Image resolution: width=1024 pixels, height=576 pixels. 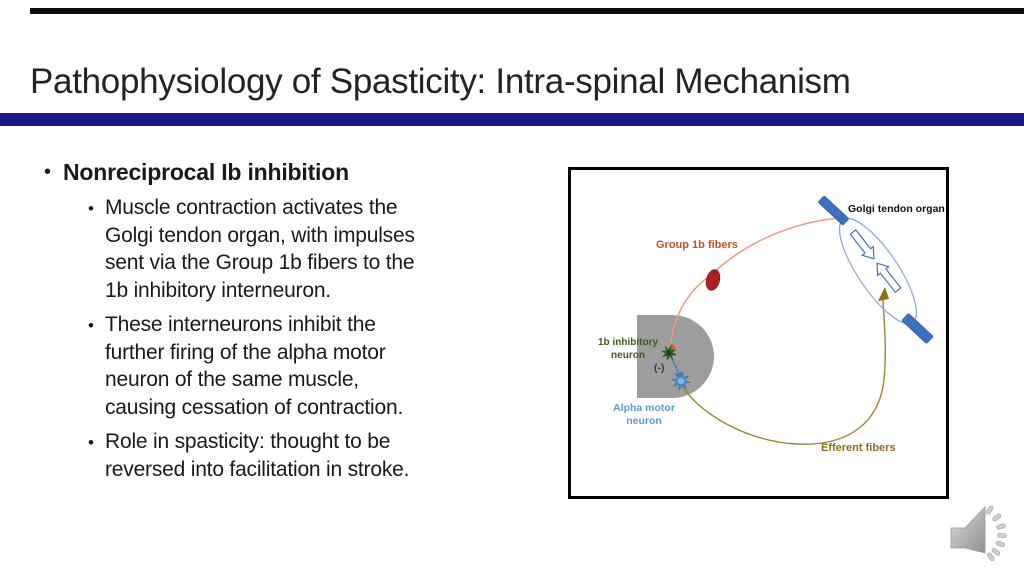 I want to click on tendon-rod-top, so click(x=833, y=210).